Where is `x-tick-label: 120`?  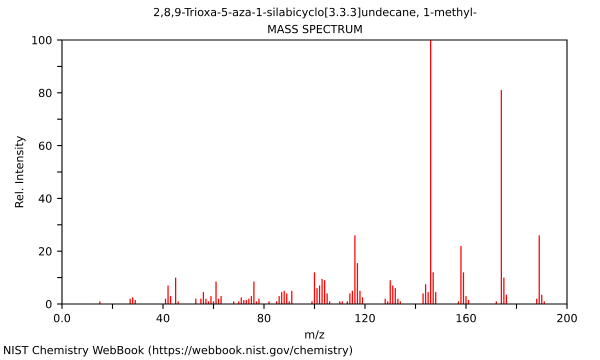
x-tick-label: 120 is located at coordinates (365, 318).